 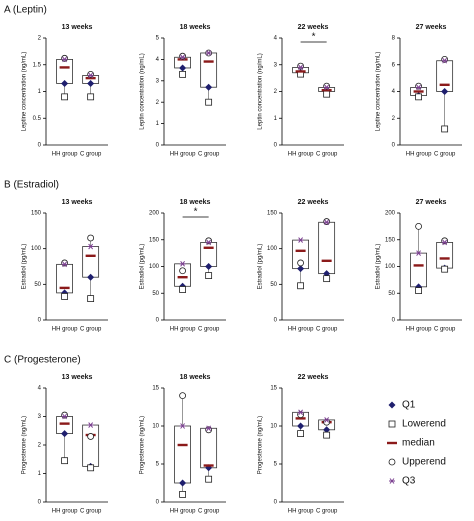 I want to click on y-axis-label: Estradiol (pg/mL), so click(x=379, y=267).